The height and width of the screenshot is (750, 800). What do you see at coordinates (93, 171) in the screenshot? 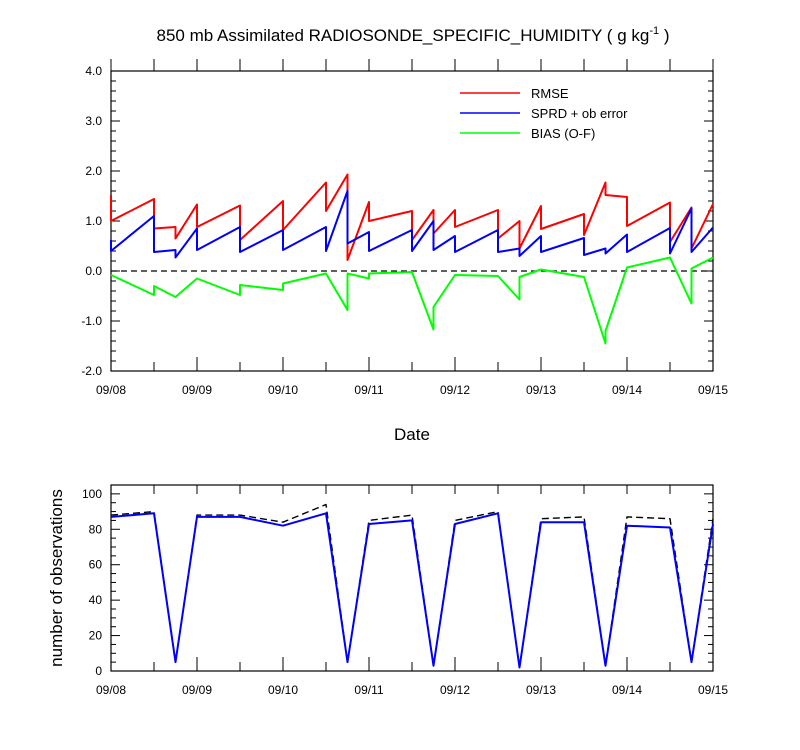
I see `y-tick-label: 2.0` at bounding box center [93, 171].